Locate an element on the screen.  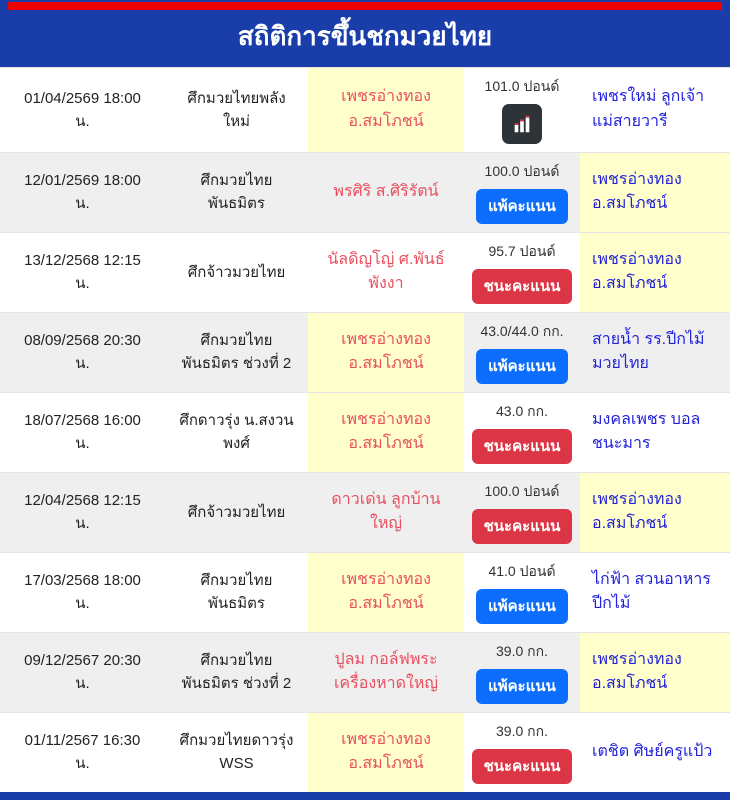
fight-datetime: 09/12/2567 20:30 น. is located at coordinates (82, 672).